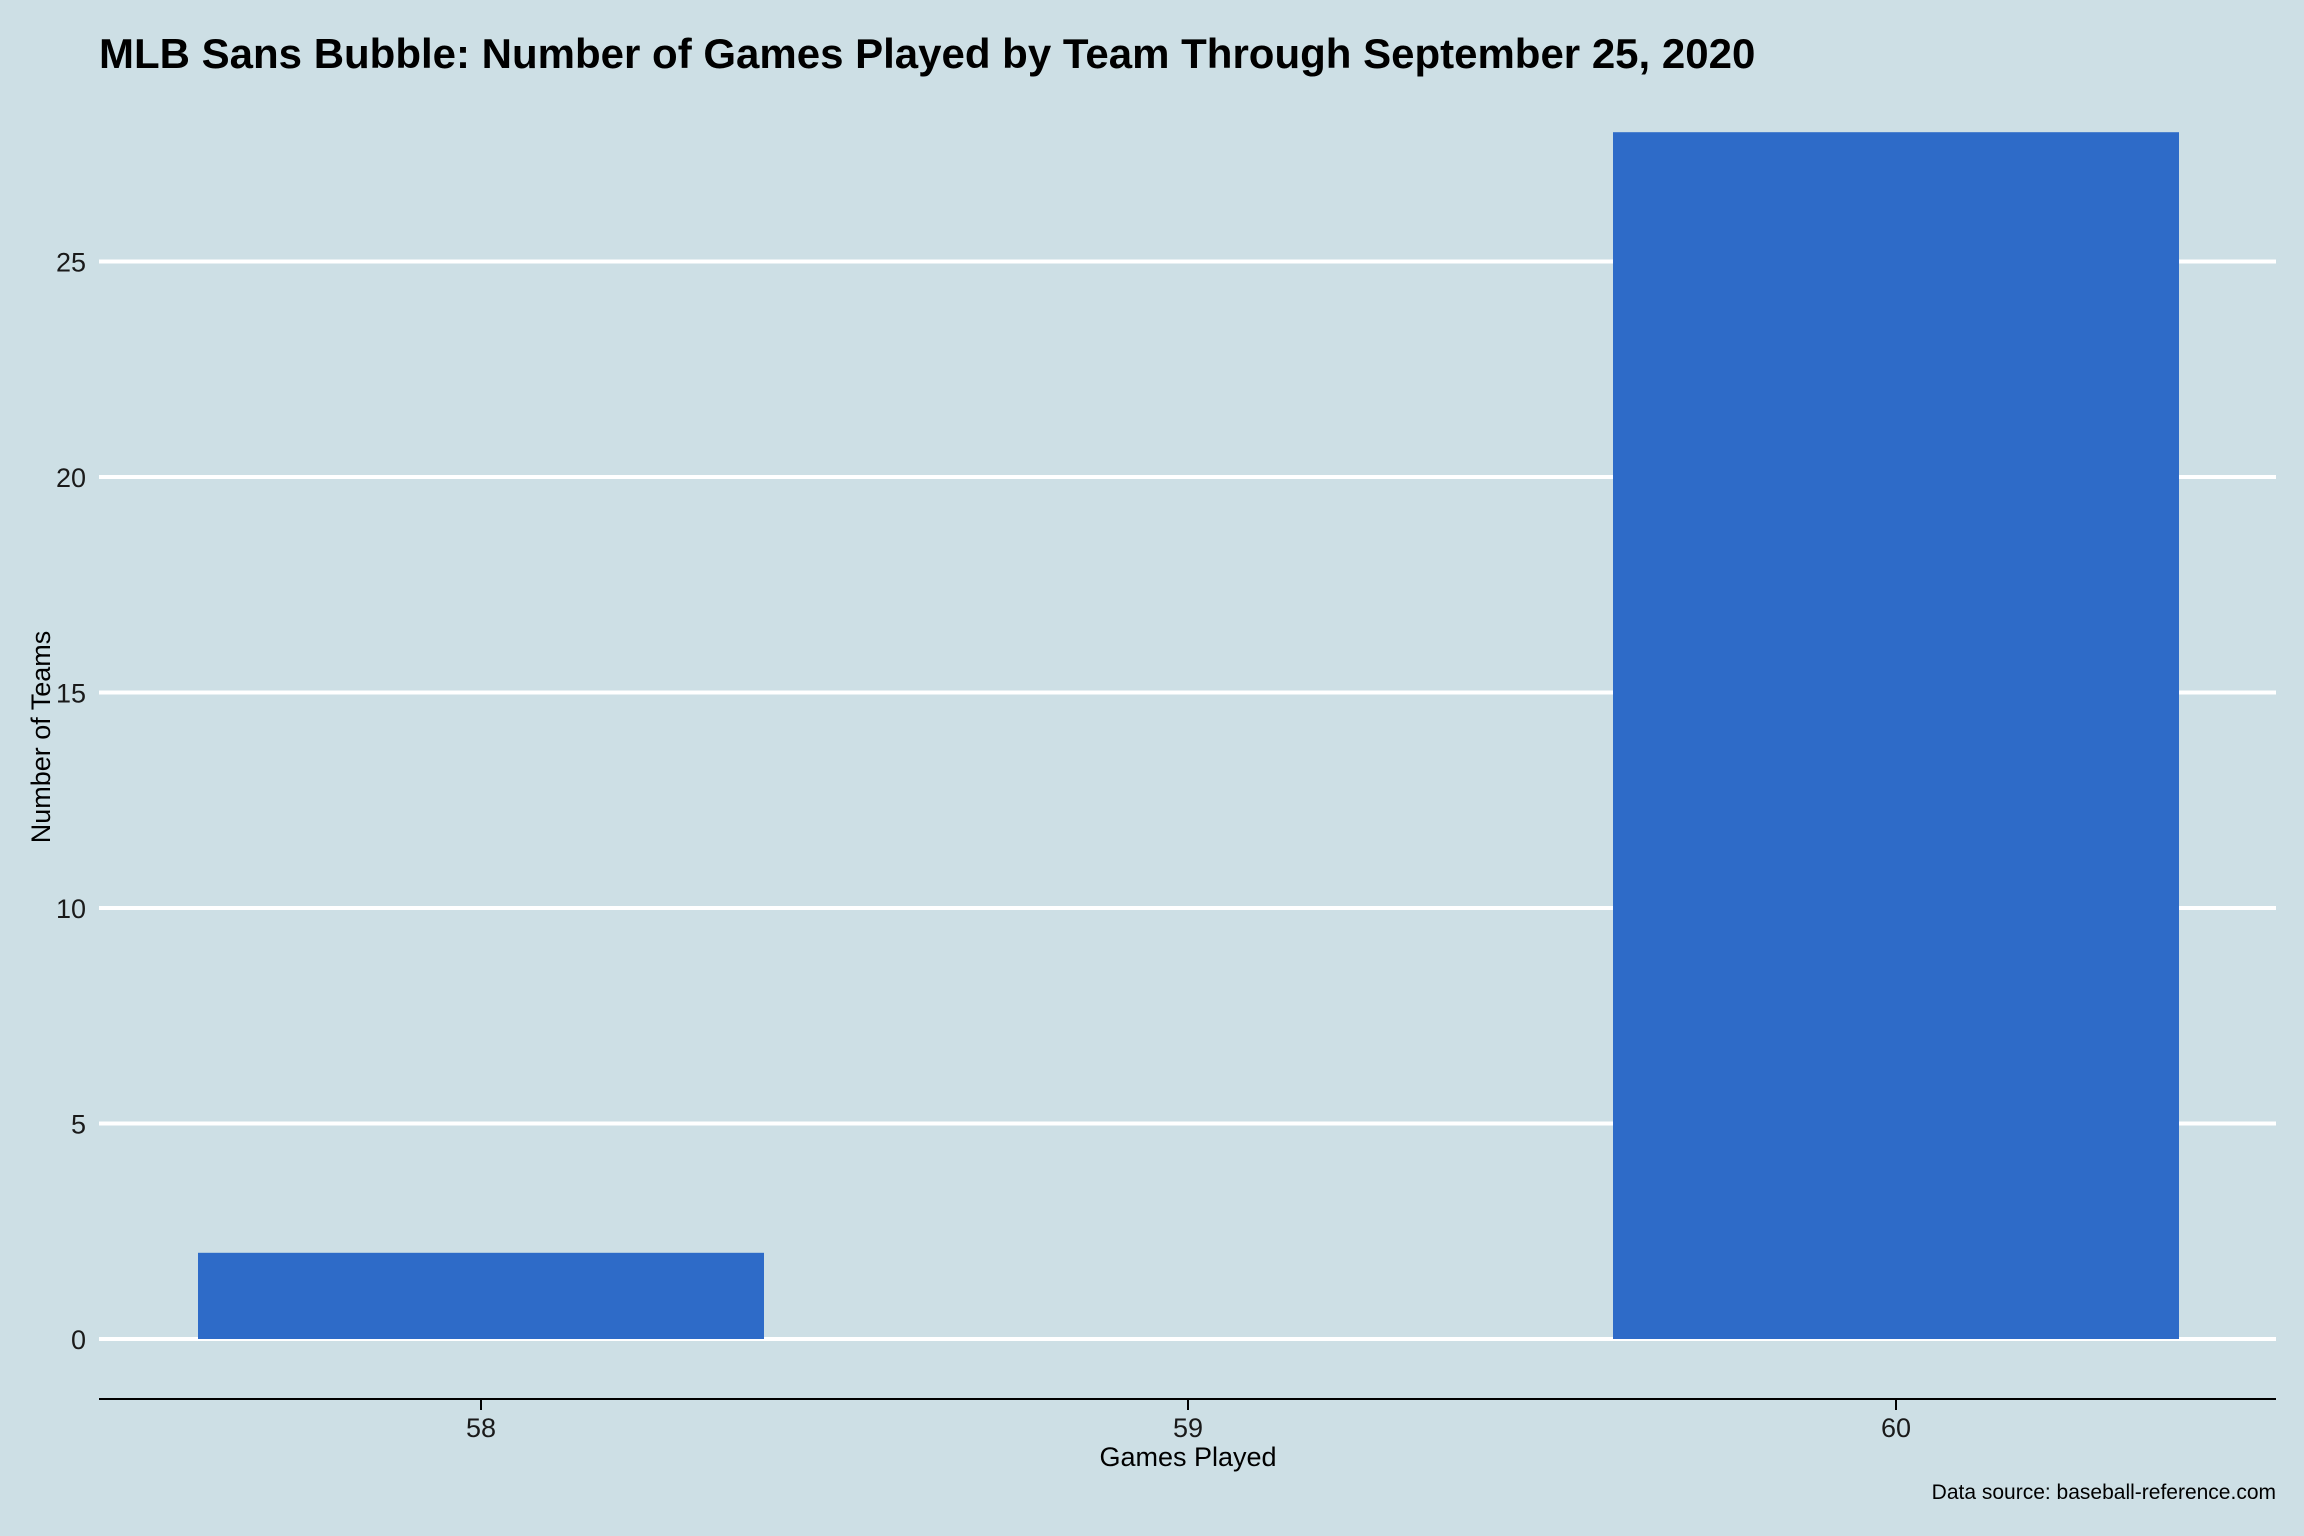 The width and height of the screenshot is (2304, 1536). Describe the element at coordinates (78, 1125) in the screenshot. I see `y-tick-label-5: 5` at that location.